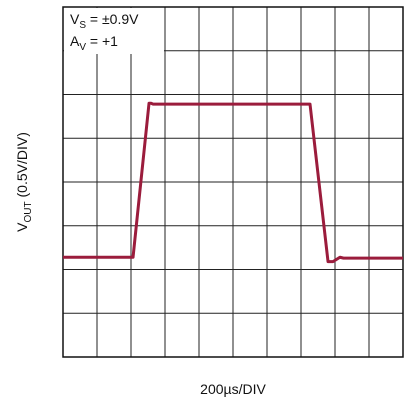  What do you see at coordinates (104, 21) in the screenshot?
I see `annotation: VS = ±0.9V` at bounding box center [104, 21].